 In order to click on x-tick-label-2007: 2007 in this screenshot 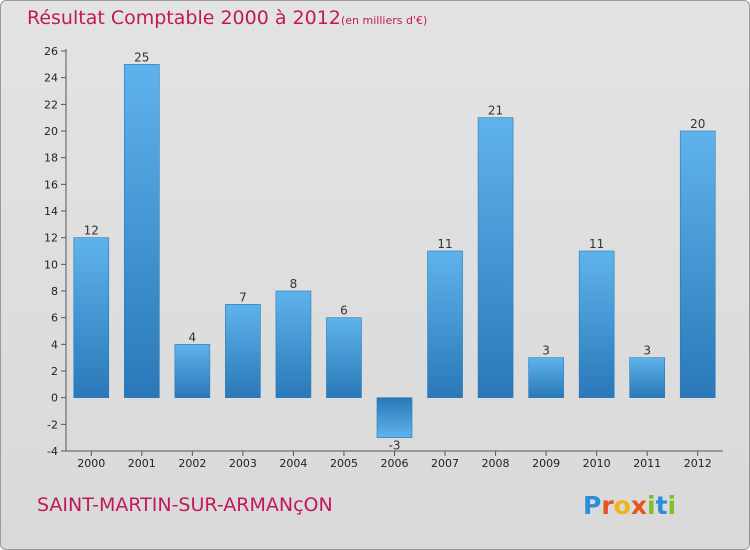, I will do `click(445, 463)`.